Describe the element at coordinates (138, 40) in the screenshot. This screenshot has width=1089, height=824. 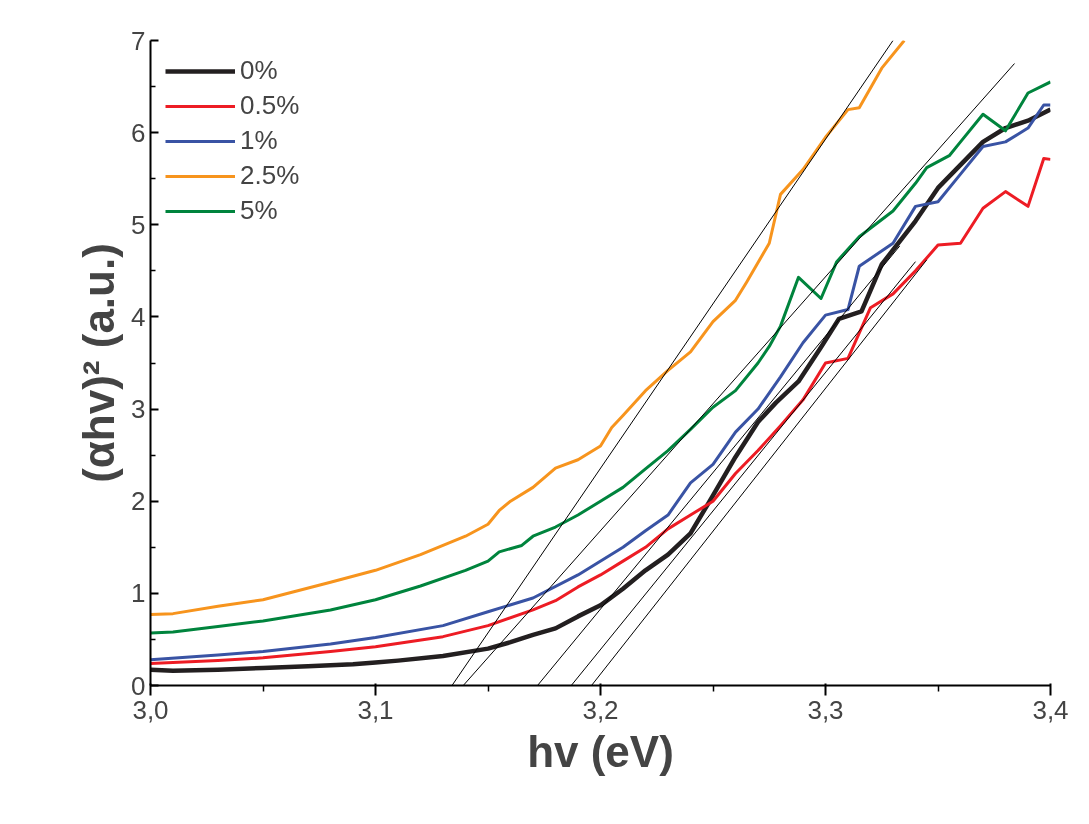
I see `y-tick-label: 7` at that location.